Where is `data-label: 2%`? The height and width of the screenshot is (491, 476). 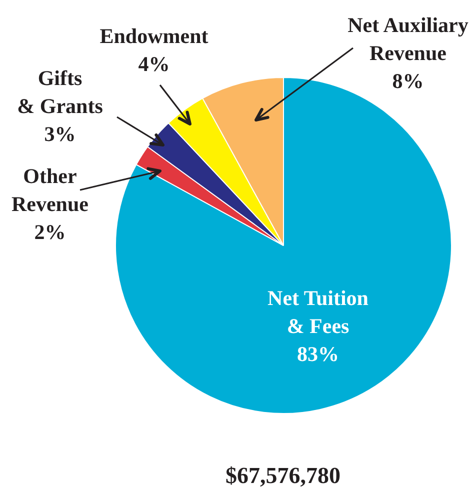
data-label: 2% is located at coordinates (50, 232).